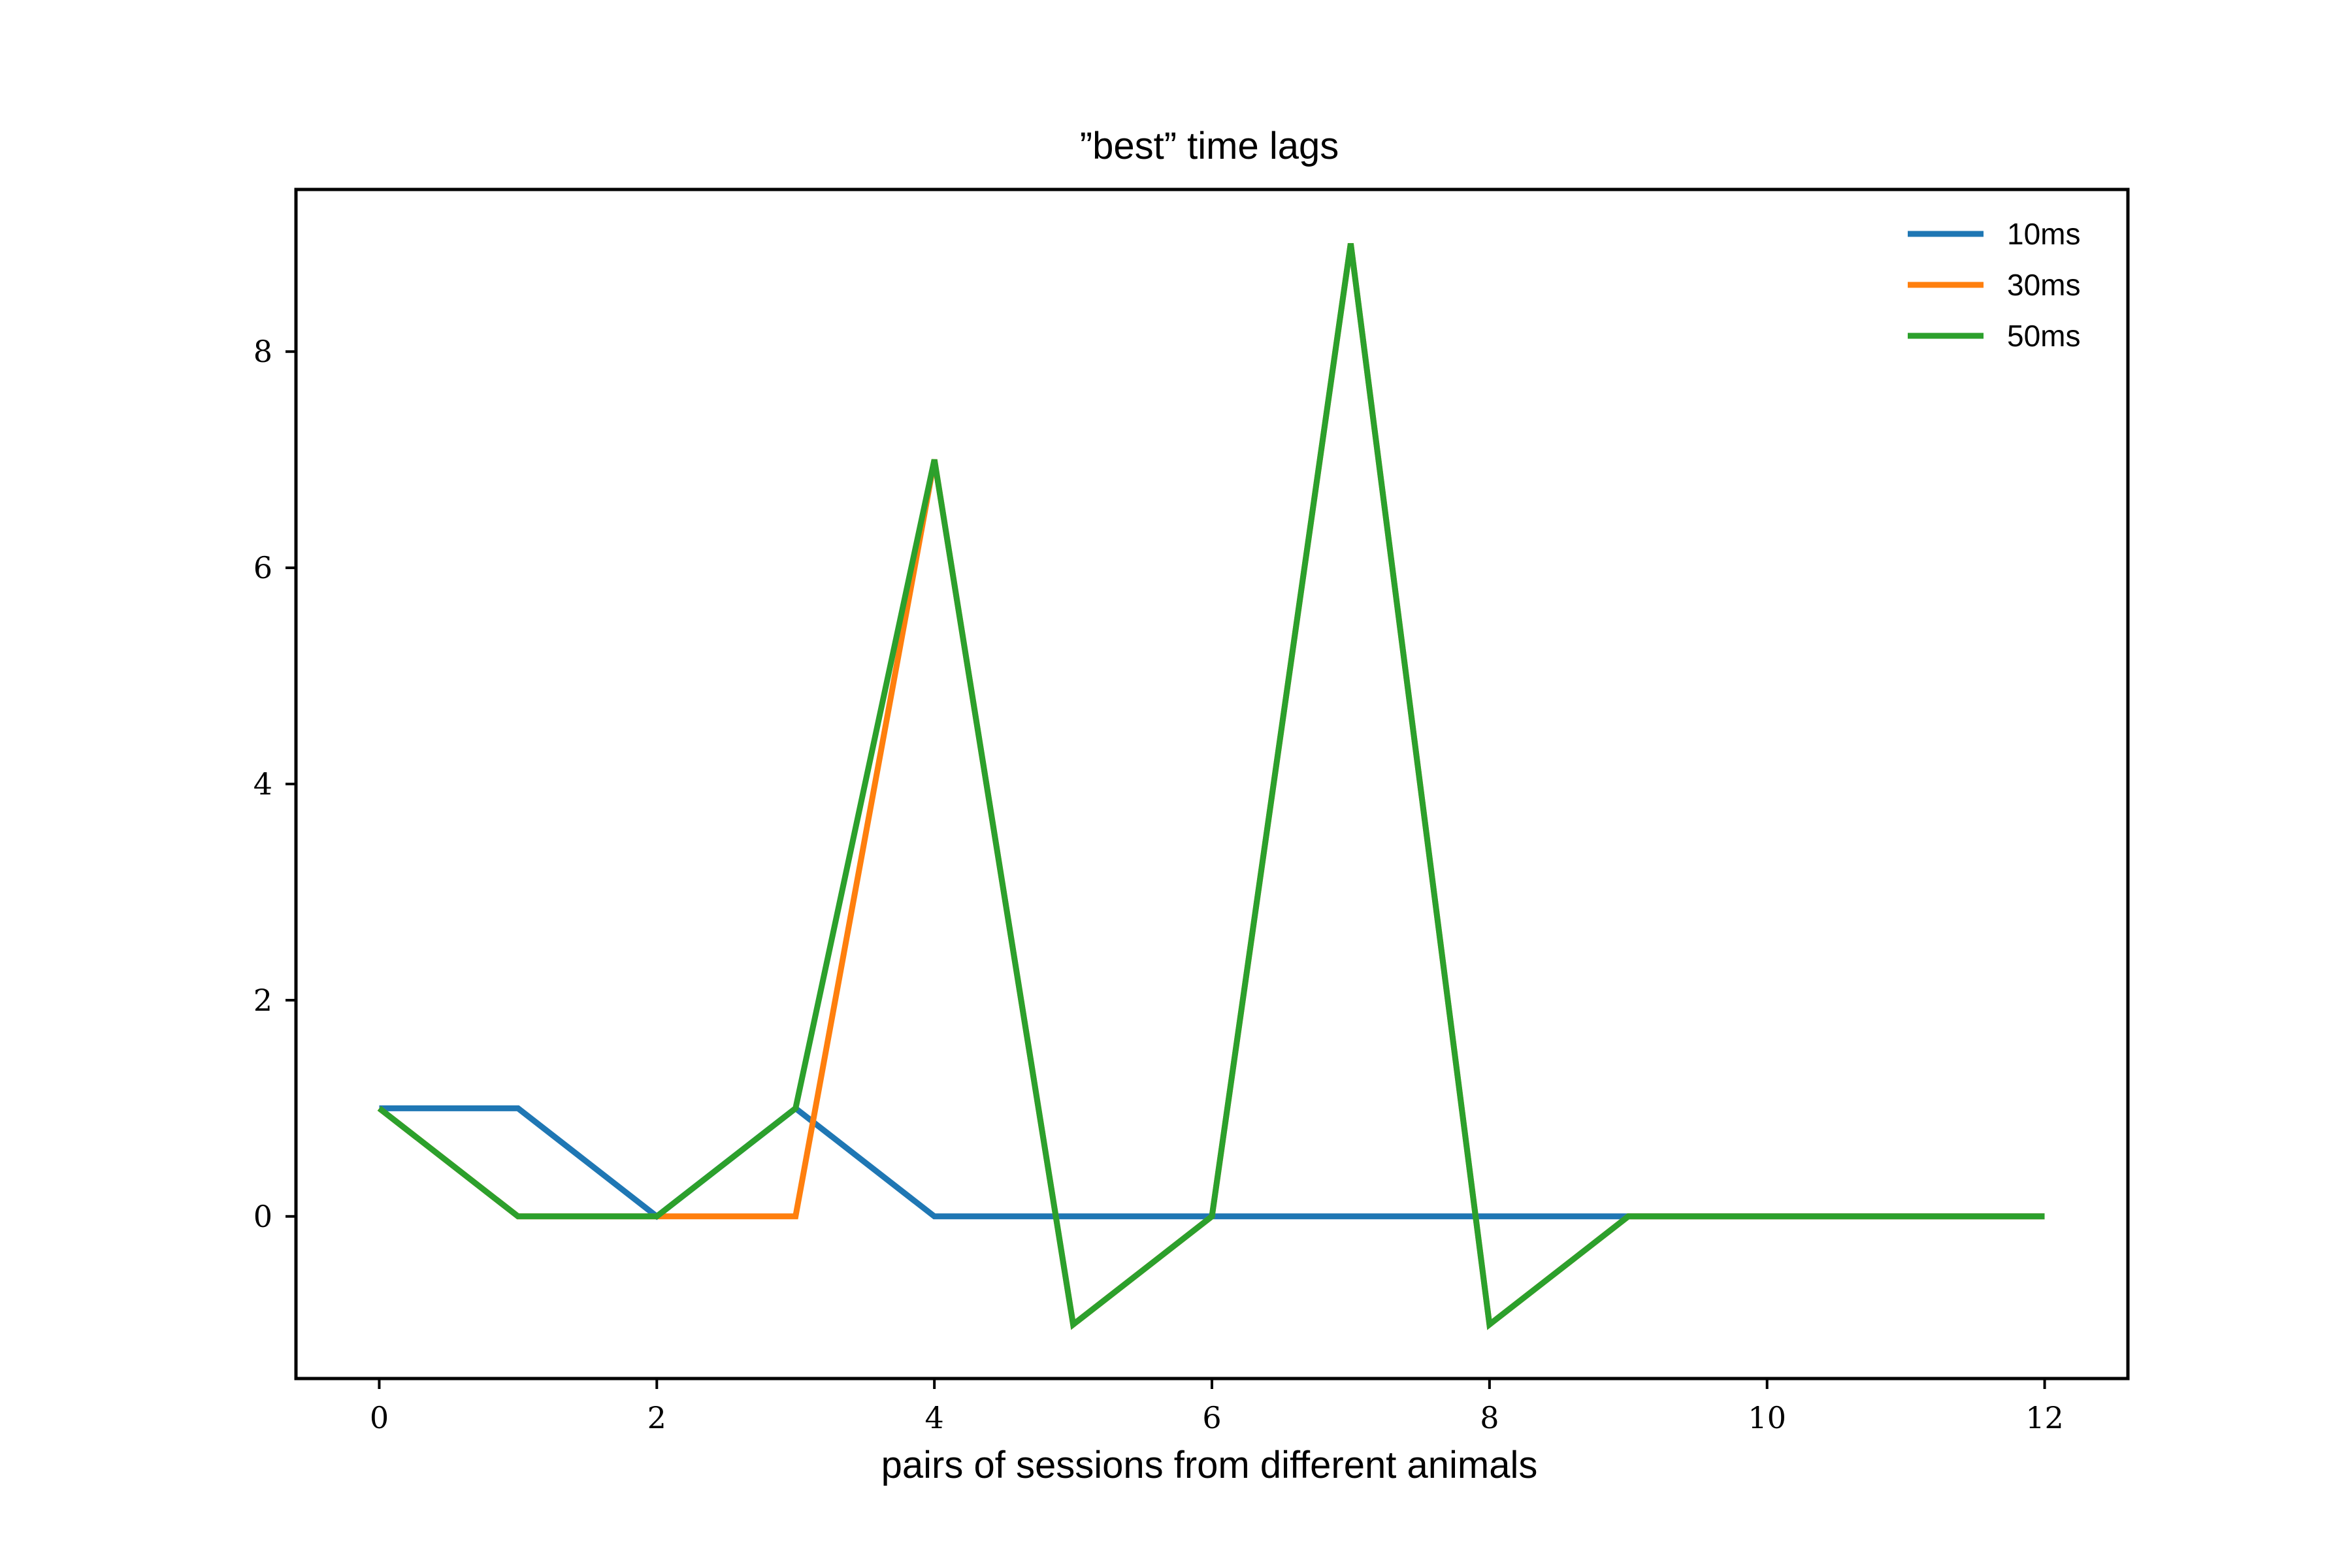 Image resolution: width=2352 pixels, height=1568 pixels. Describe the element at coordinates (1211, 1417) in the screenshot. I see `x-tick-label: 6` at that location.